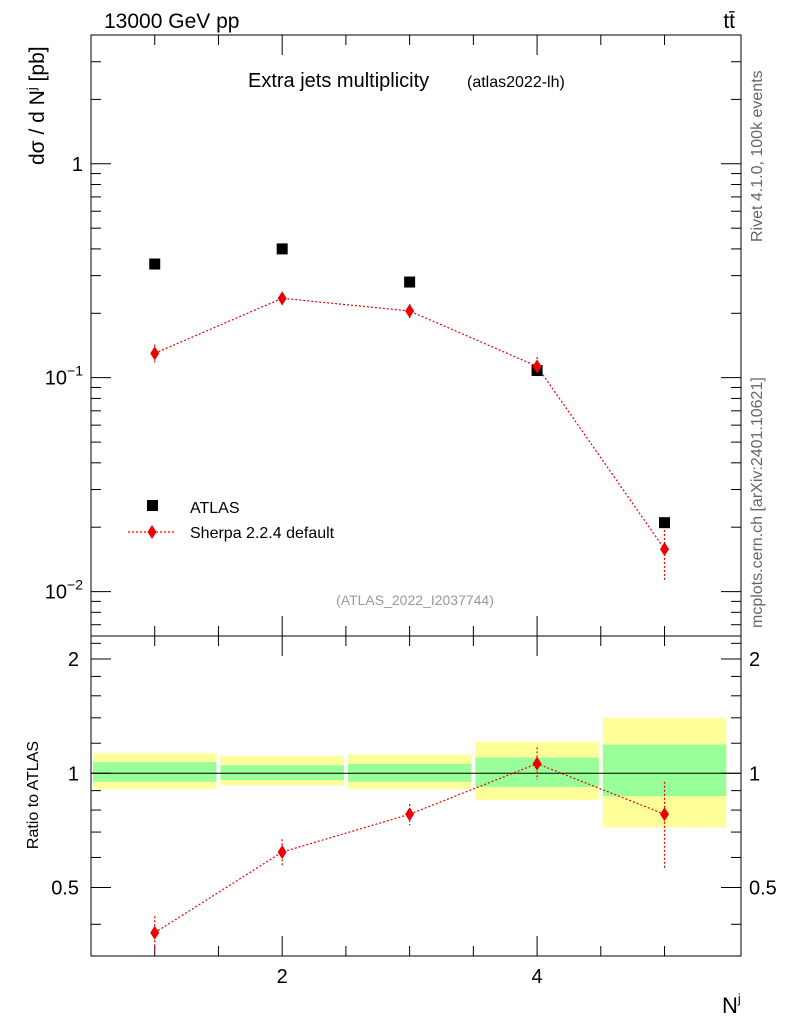  Describe the element at coordinates (537, 977) in the screenshot. I see `x-tick-label: 4` at that location.